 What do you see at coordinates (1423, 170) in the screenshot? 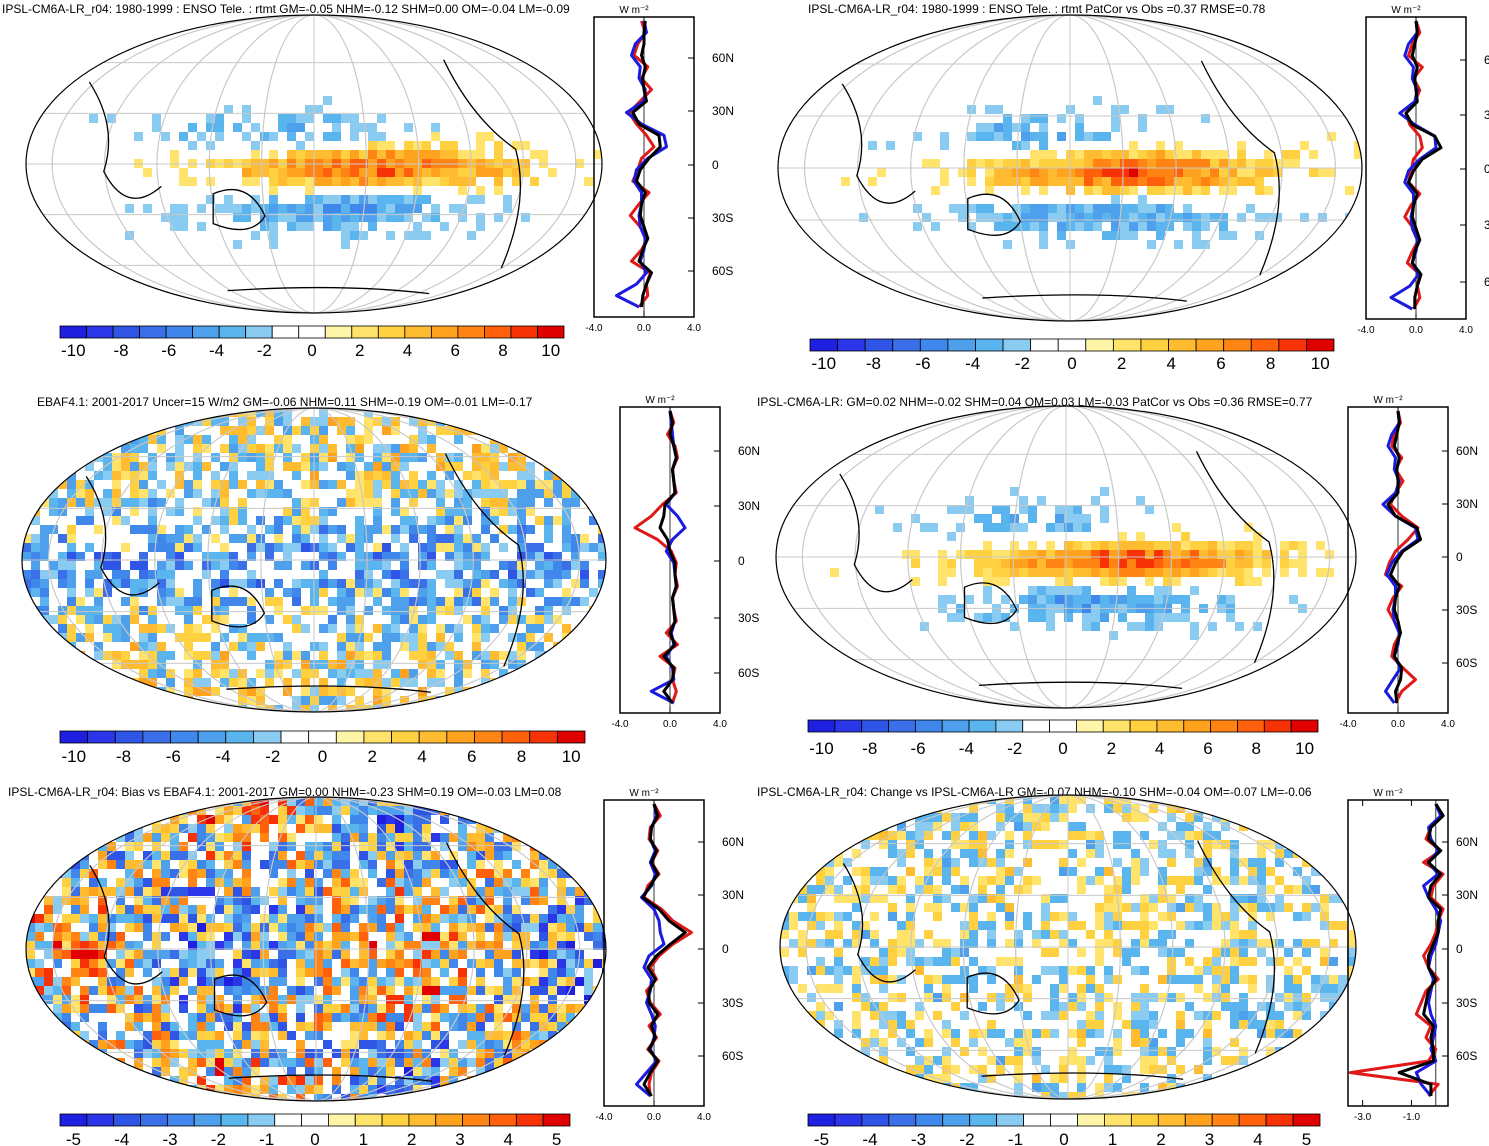
I see `zonal-profile: -4.0 0.0 4.0 W m⁻² 6 3 0 3 6` at bounding box center [1423, 170].